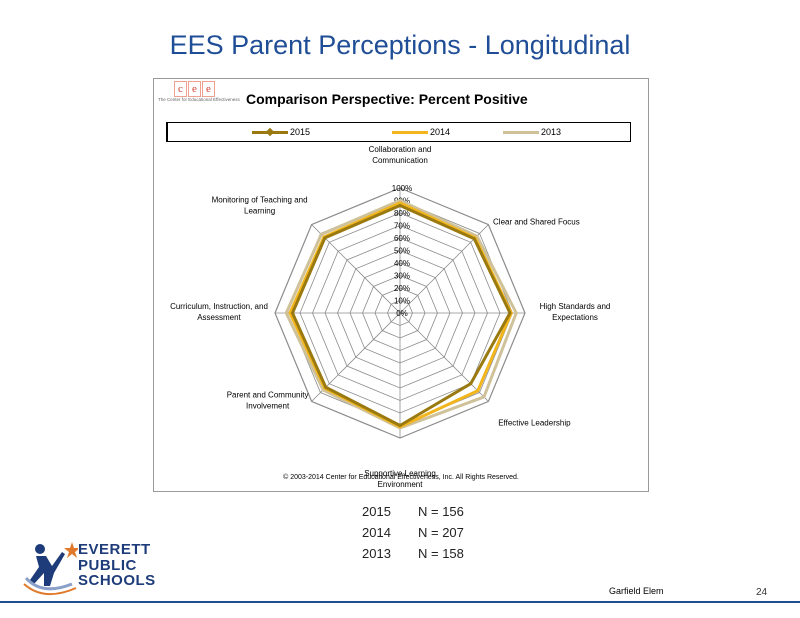 The image size is (800, 618). Describe the element at coordinates (376, 511) in the screenshot. I see `sample-year: 2015` at that location.